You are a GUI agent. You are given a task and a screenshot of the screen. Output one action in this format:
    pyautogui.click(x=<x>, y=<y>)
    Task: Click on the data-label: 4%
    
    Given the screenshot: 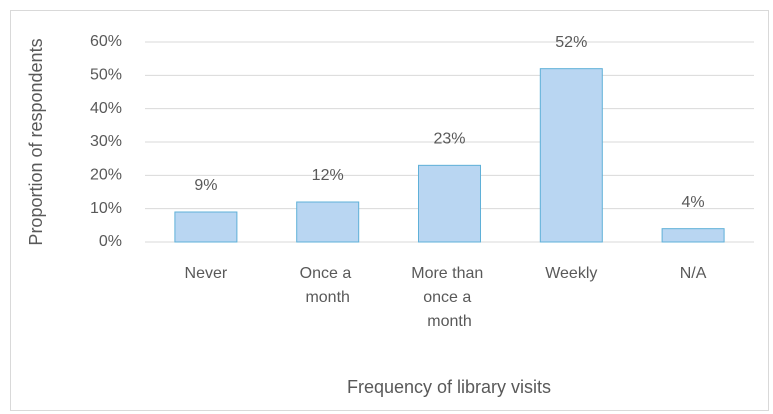 What is the action you would take?
    pyautogui.click(x=693, y=202)
    